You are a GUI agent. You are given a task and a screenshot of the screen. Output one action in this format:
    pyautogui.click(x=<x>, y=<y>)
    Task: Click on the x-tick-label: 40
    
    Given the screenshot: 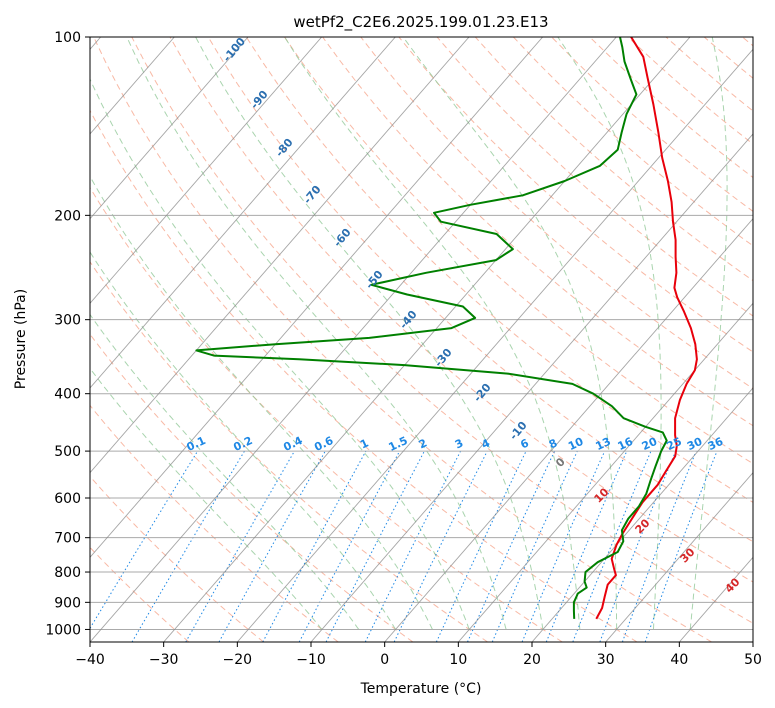 What is the action you would take?
    pyautogui.click(x=679, y=660)
    